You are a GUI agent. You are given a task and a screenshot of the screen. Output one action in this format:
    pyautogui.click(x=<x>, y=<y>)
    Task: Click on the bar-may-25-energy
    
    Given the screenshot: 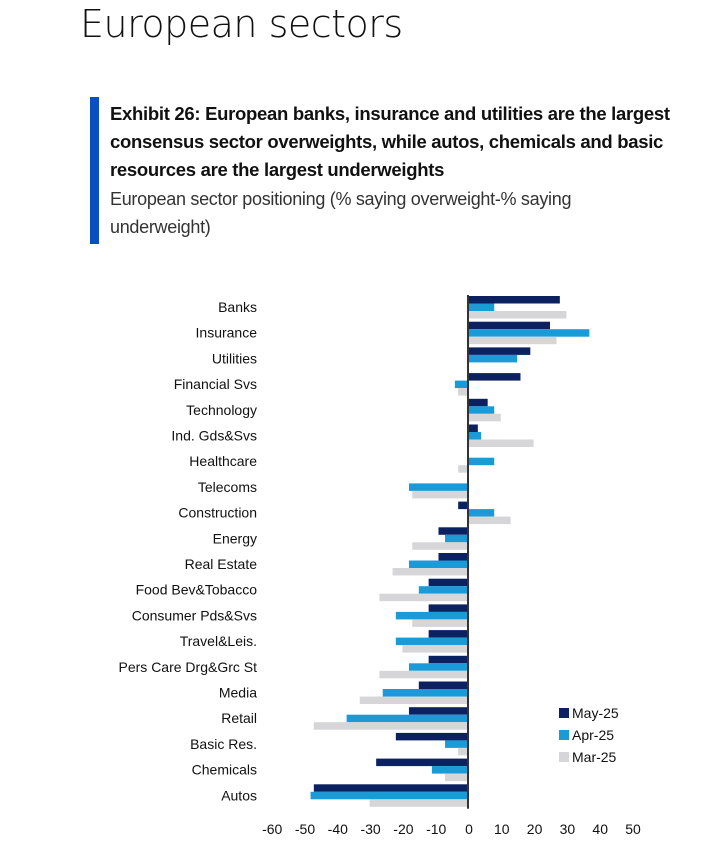 What is the action you would take?
    pyautogui.click(x=453, y=531)
    